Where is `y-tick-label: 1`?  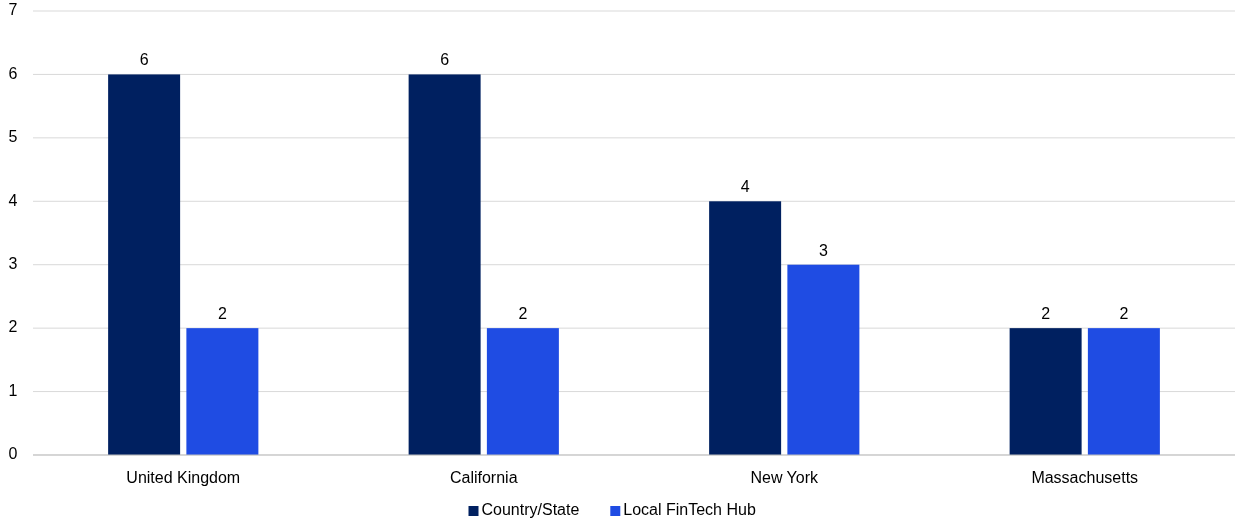
y-tick-label: 1 is located at coordinates (13, 390).